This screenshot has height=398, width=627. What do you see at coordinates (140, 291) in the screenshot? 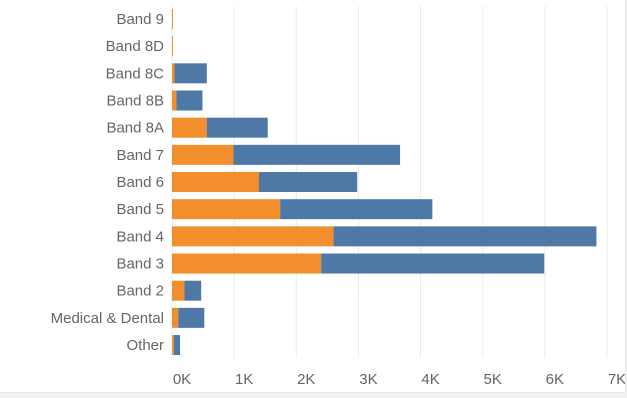
I see `category-label: Band 2` at bounding box center [140, 291].